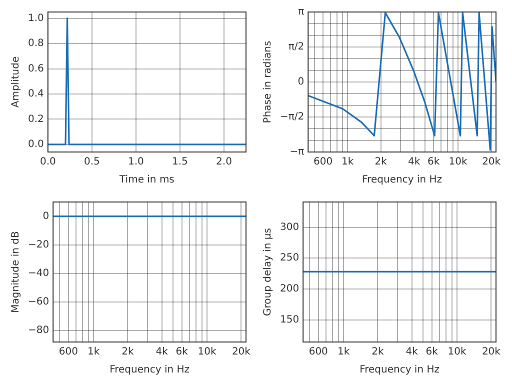  Describe the element at coordinates (16, 272) in the screenshot. I see `y-axis-title: Magnitude in dB` at that location.